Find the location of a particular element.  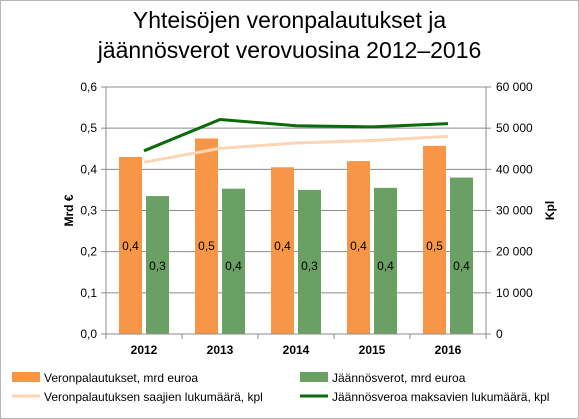

left-axis-tick-label: 0,2 is located at coordinates (88, 252).